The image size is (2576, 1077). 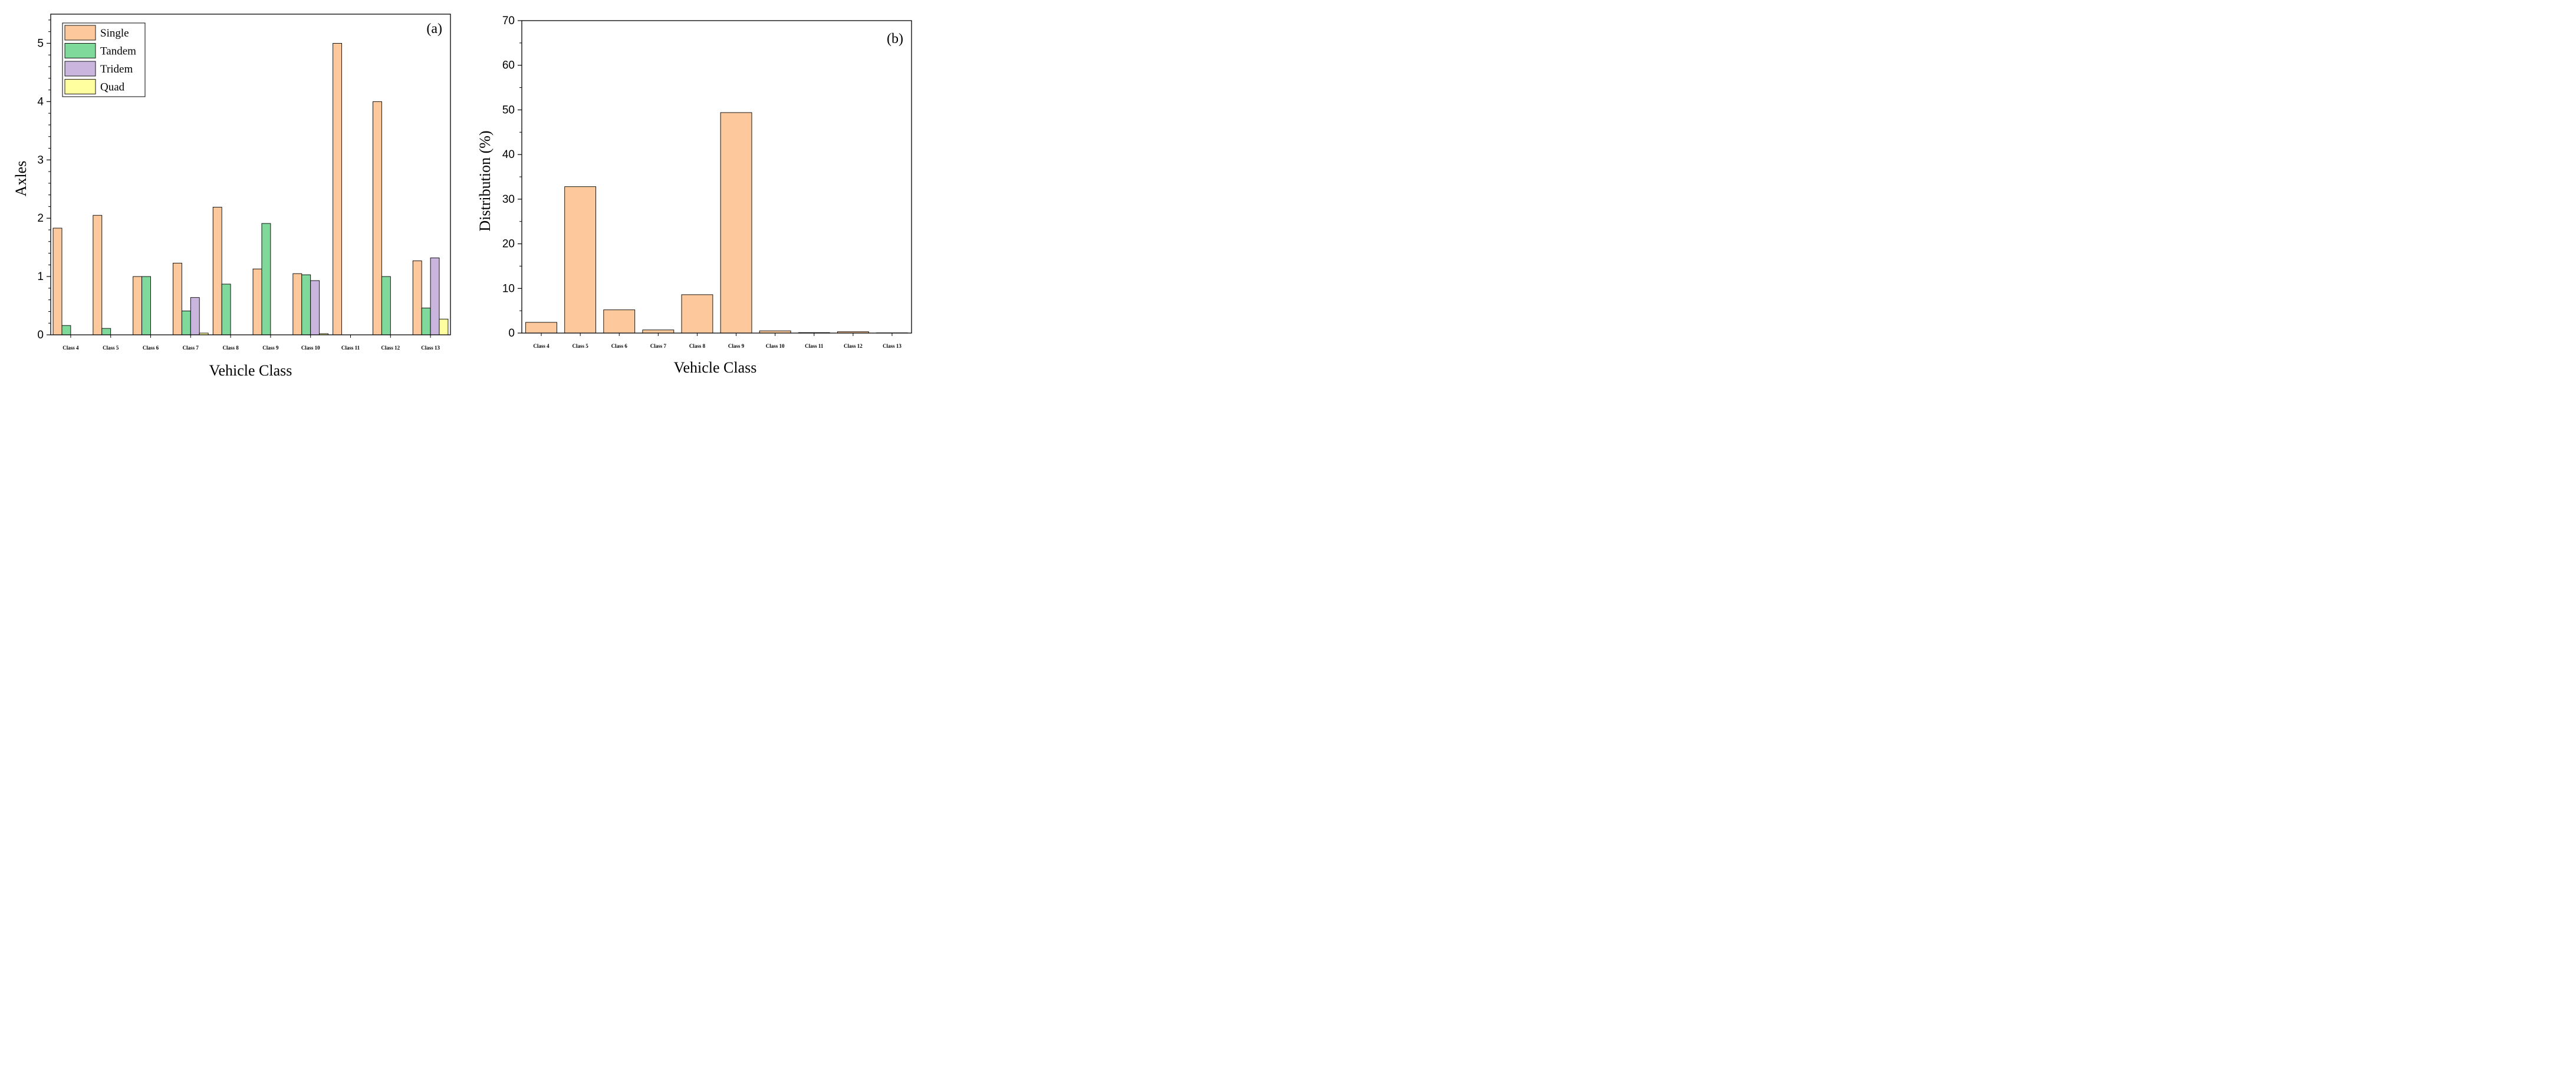 What do you see at coordinates (512, 177) in the screenshot?
I see `panel-b-y-axis: 0 10 20 30 40 50 60 70` at bounding box center [512, 177].